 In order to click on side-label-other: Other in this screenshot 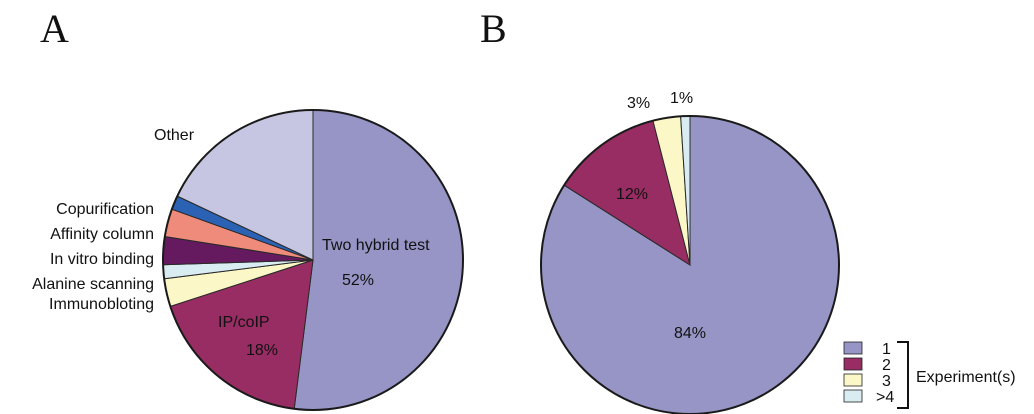, I will do `click(174, 135)`.